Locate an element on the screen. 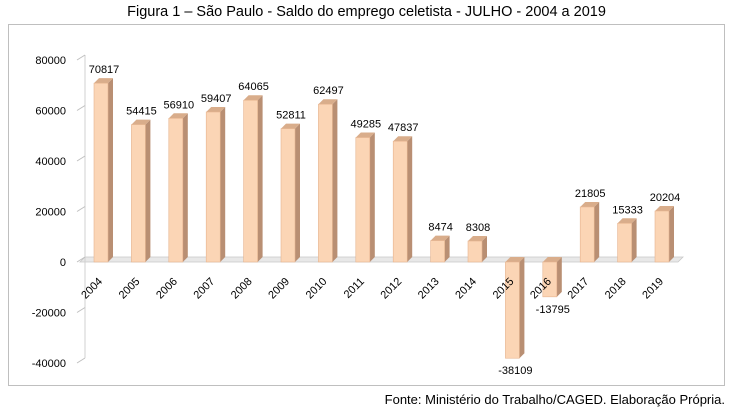 The width and height of the screenshot is (733, 412). x-tick-label: 2018 is located at coordinates (616, 289).